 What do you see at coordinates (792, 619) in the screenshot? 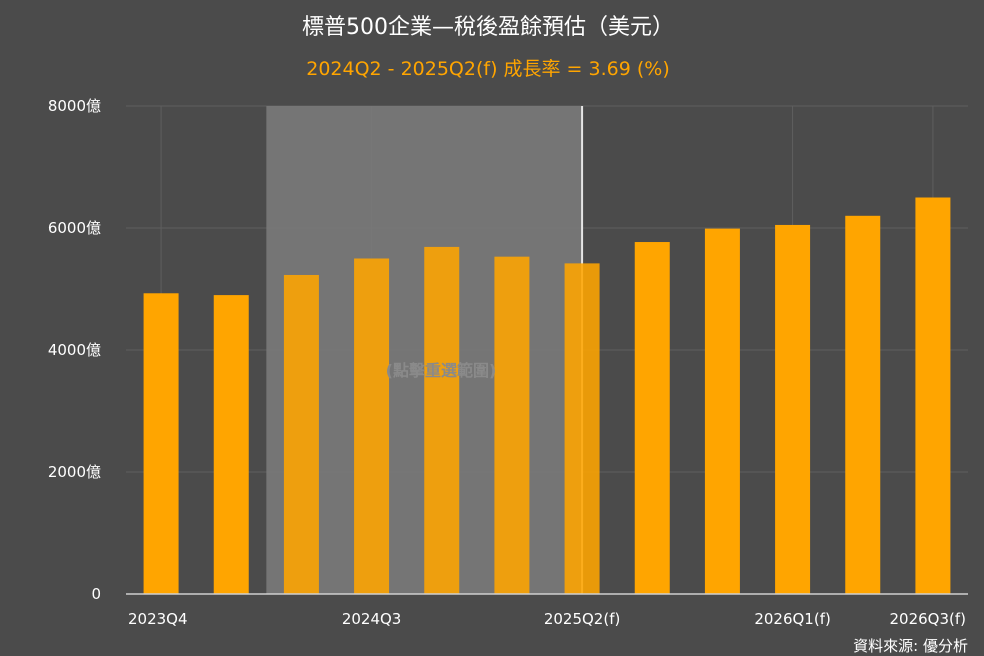
I see `x-tick-label: 2026Q1(f)` at bounding box center [792, 619].